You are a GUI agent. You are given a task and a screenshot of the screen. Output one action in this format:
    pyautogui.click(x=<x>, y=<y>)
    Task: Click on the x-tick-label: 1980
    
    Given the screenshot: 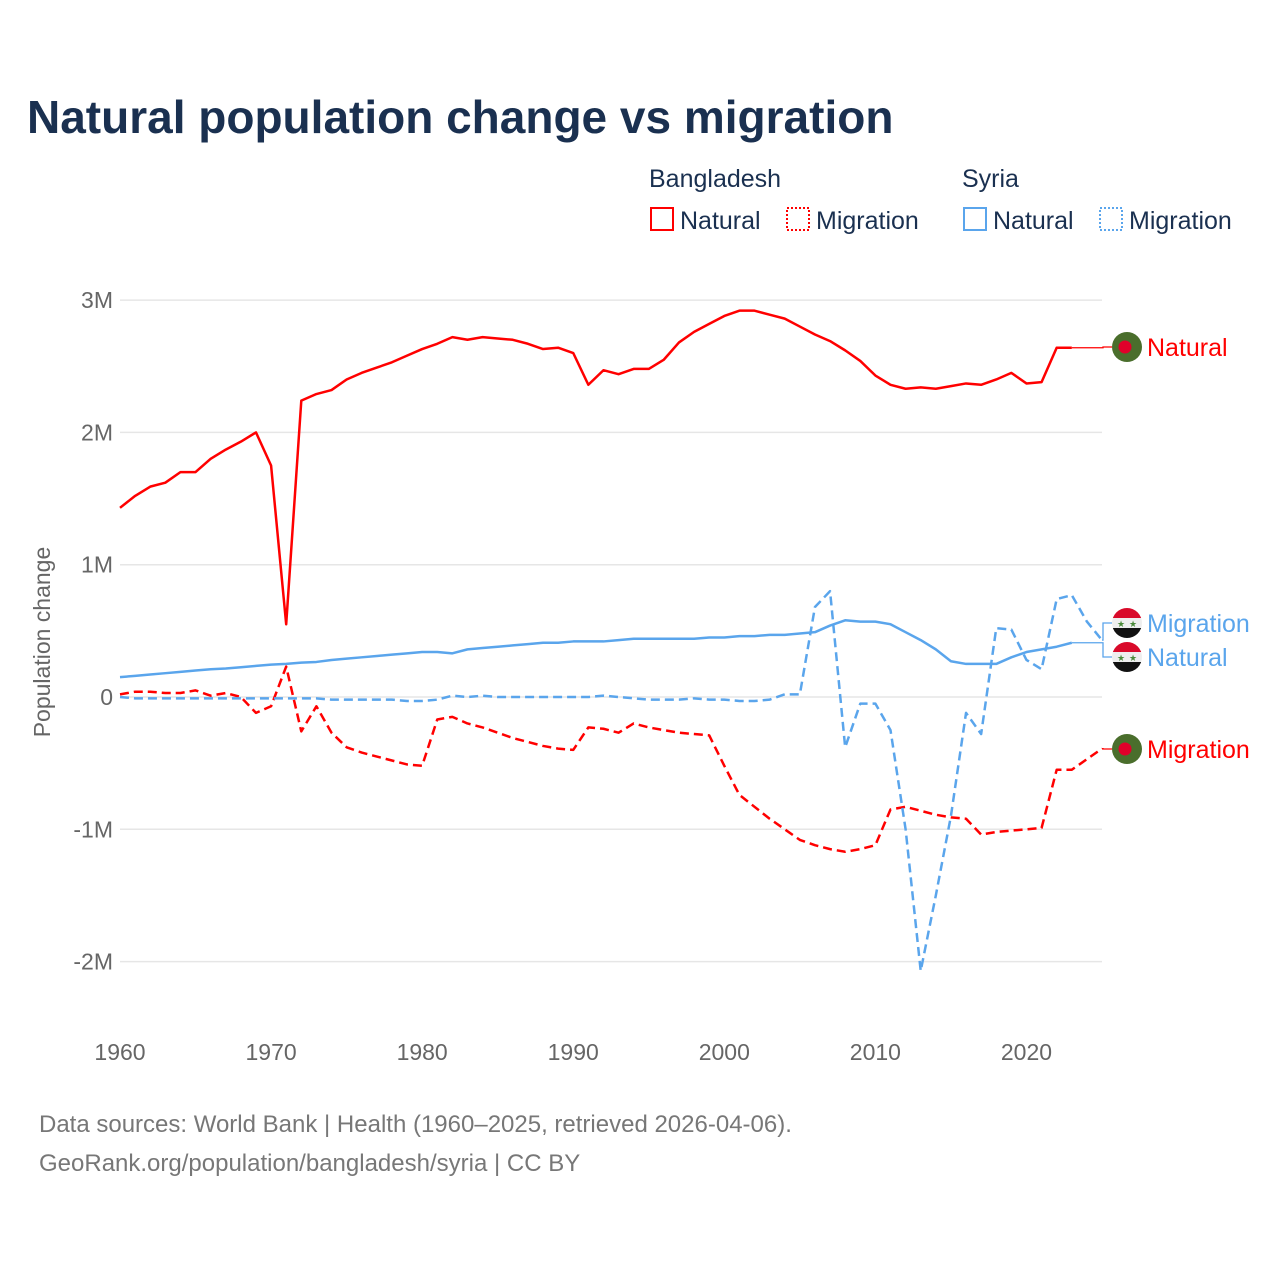 What is the action you would take?
    pyautogui.click(x=422, y=1052)
    